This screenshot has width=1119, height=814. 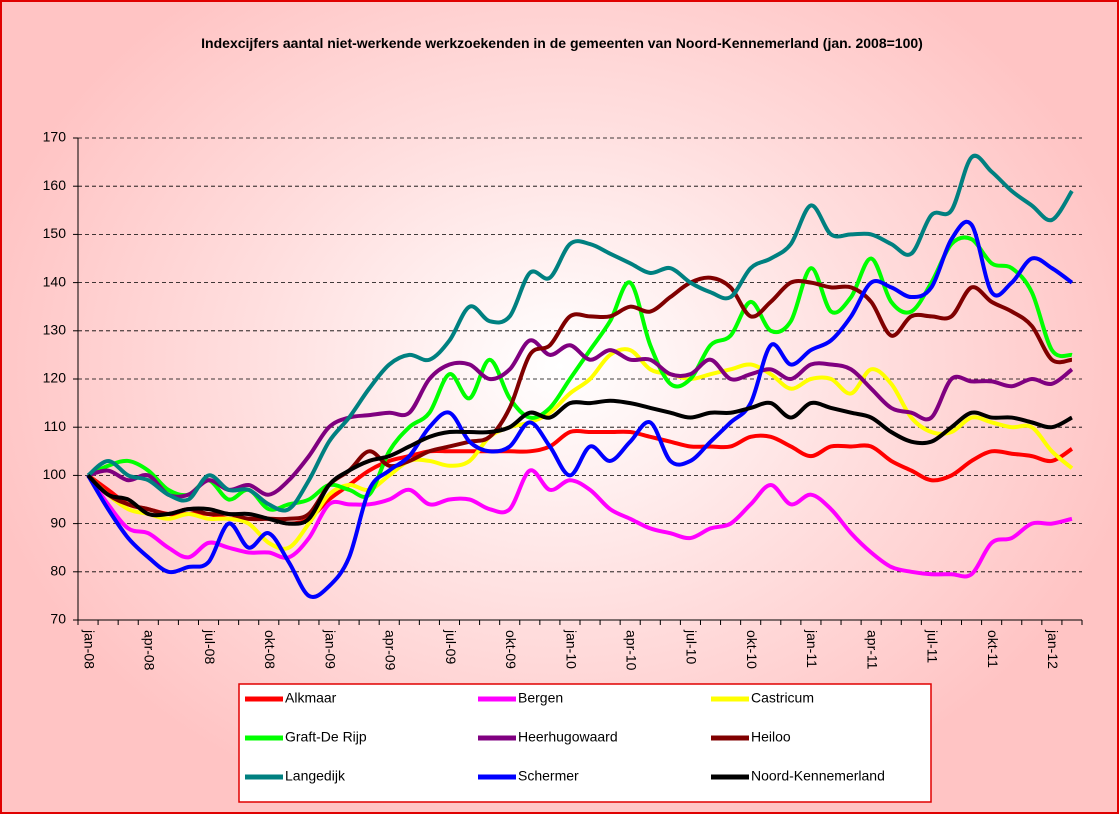 I want to click on legend-label: Castricum, so click(x=782, y=698).